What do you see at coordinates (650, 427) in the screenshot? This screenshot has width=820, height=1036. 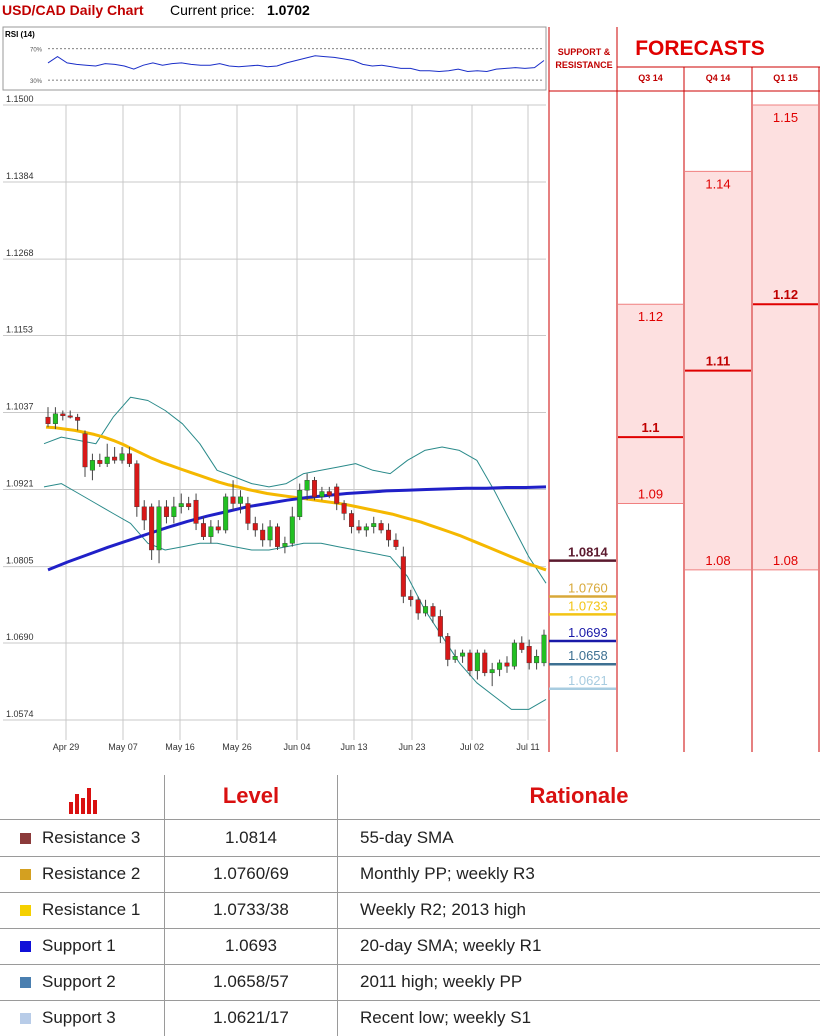 I see `fc-mid-label: 1.1` at bounding box center [650, 427].